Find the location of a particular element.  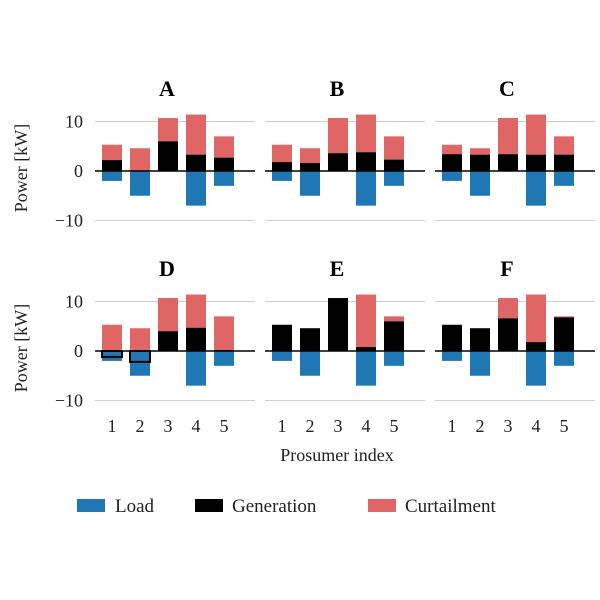

panel-title: C is located at coordinates (507, 88).